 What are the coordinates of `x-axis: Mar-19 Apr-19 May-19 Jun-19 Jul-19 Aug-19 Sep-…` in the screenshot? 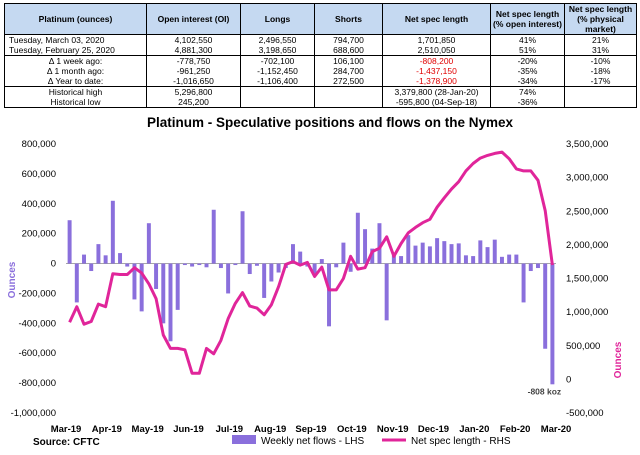 It's located at (311, 429).